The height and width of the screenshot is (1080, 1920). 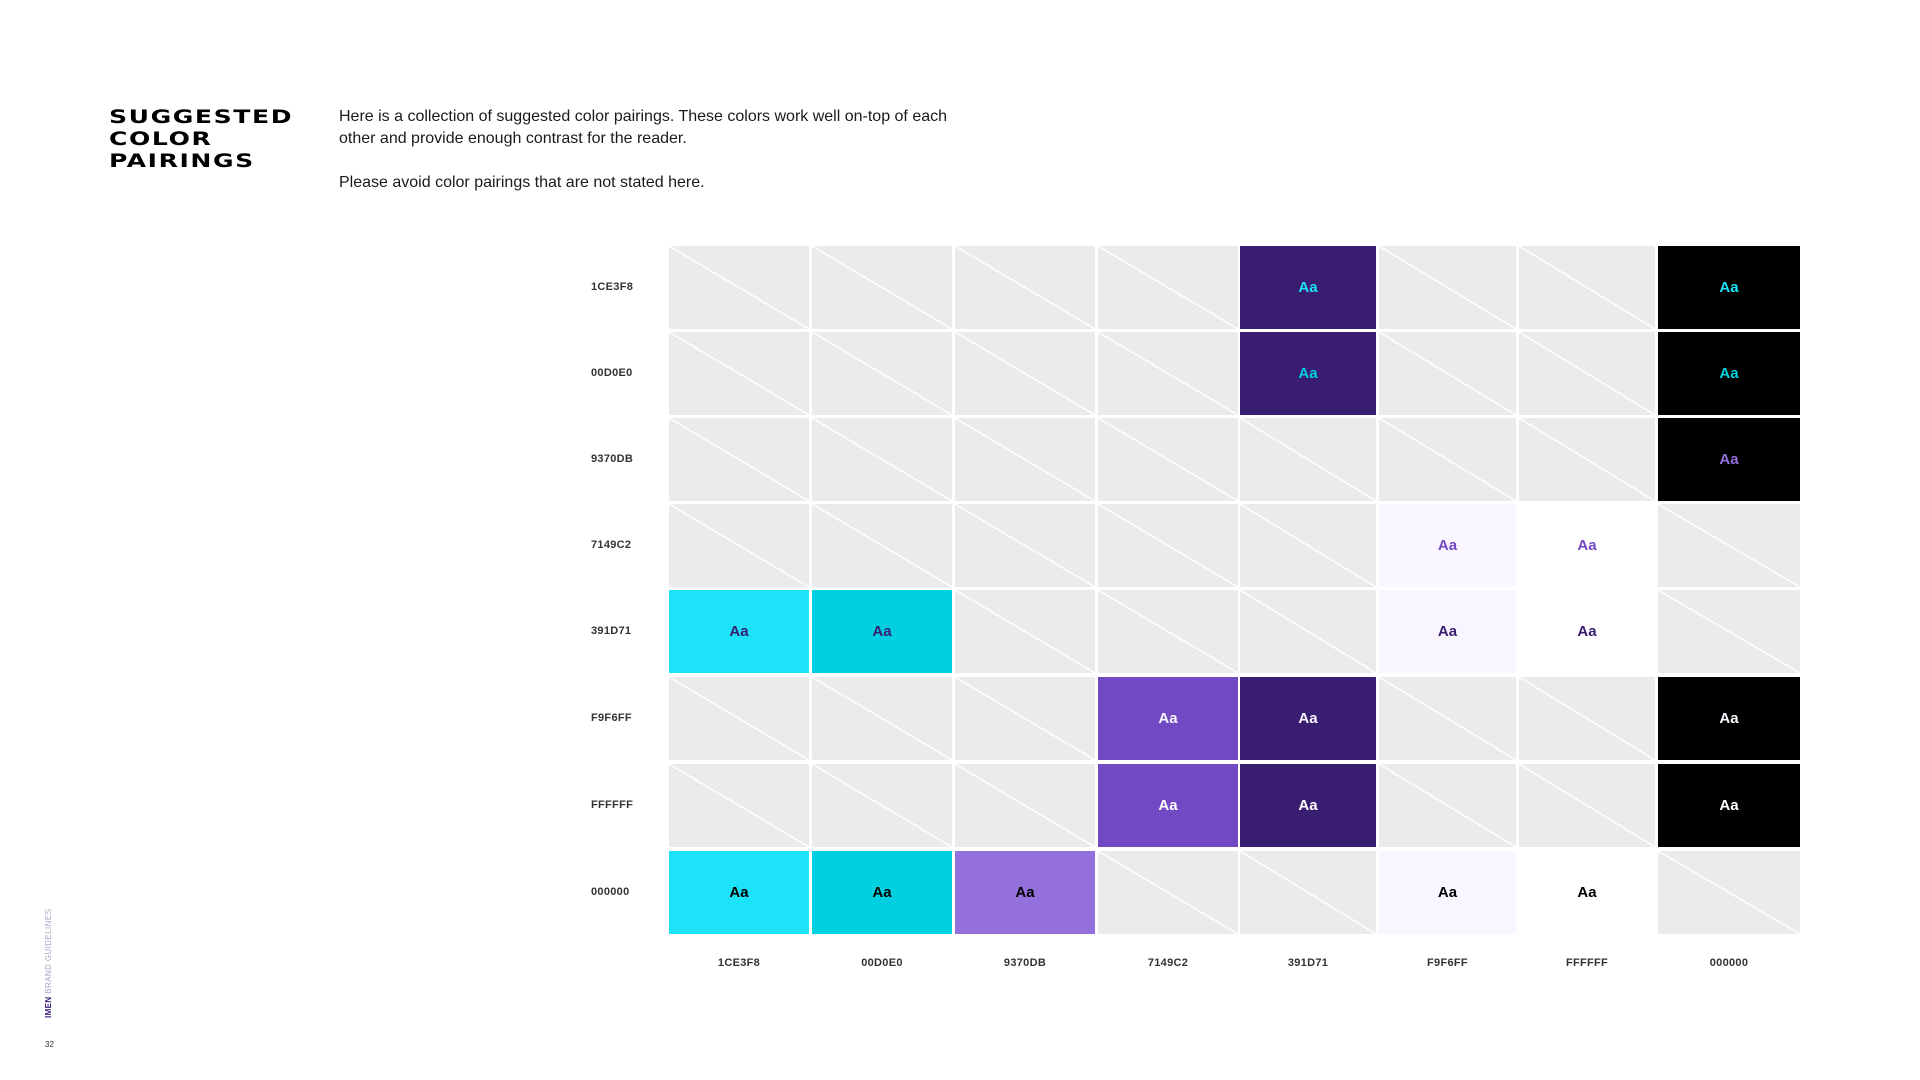 What do you see at coordinates (612, 458) in the screenshot?
I see `row-label: 9370DB` at bounding box center [612, 458].